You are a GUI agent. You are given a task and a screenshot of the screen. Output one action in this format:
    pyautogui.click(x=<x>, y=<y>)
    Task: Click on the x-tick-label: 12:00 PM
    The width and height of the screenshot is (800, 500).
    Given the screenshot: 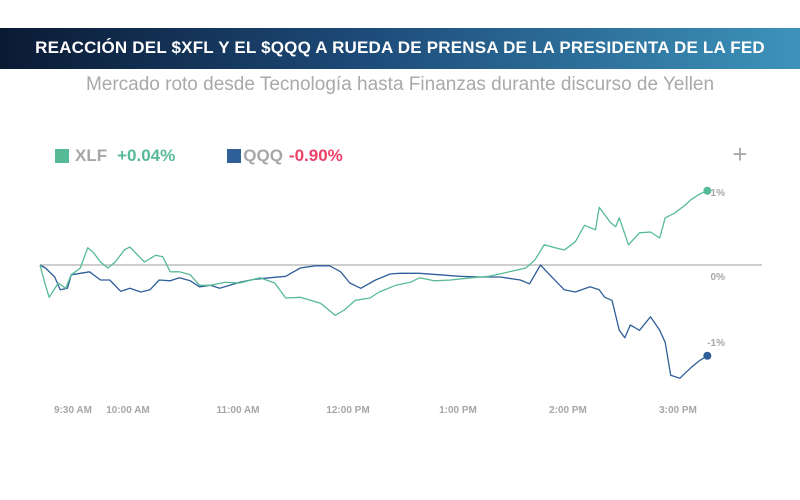 What is the action you would take?
    pyautogui.click(x=347, y=410)
    